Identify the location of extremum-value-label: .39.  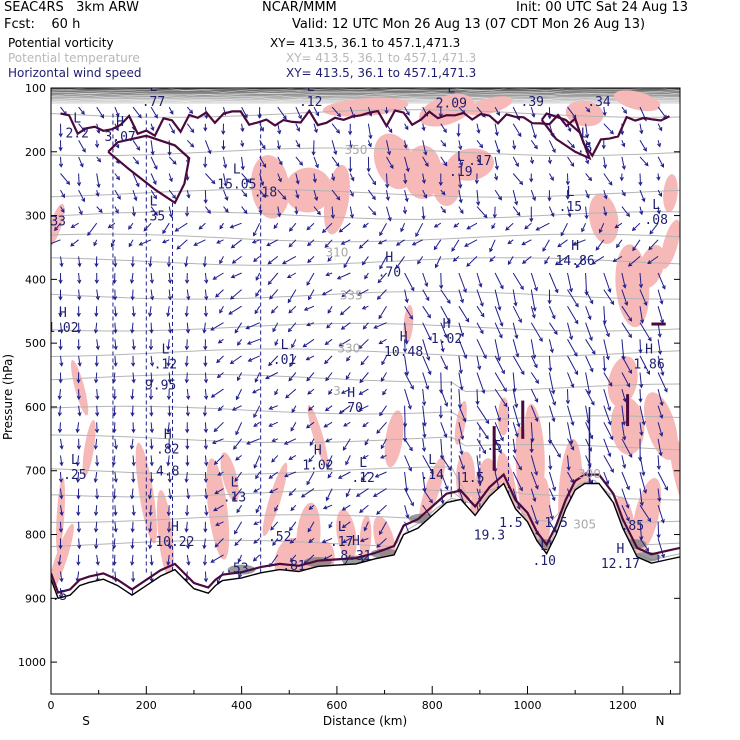
(532, 102).